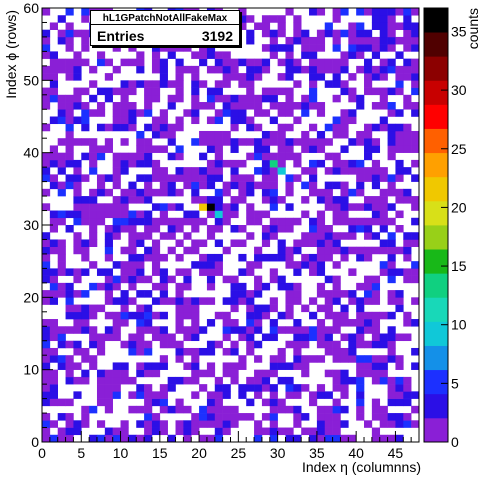  What do you see at coordinates (165, 28) in the screenshot?
I see `stats-box: hL1GPatchNotAllFakeMax Entries 3192` at bounding box center [165, 28].